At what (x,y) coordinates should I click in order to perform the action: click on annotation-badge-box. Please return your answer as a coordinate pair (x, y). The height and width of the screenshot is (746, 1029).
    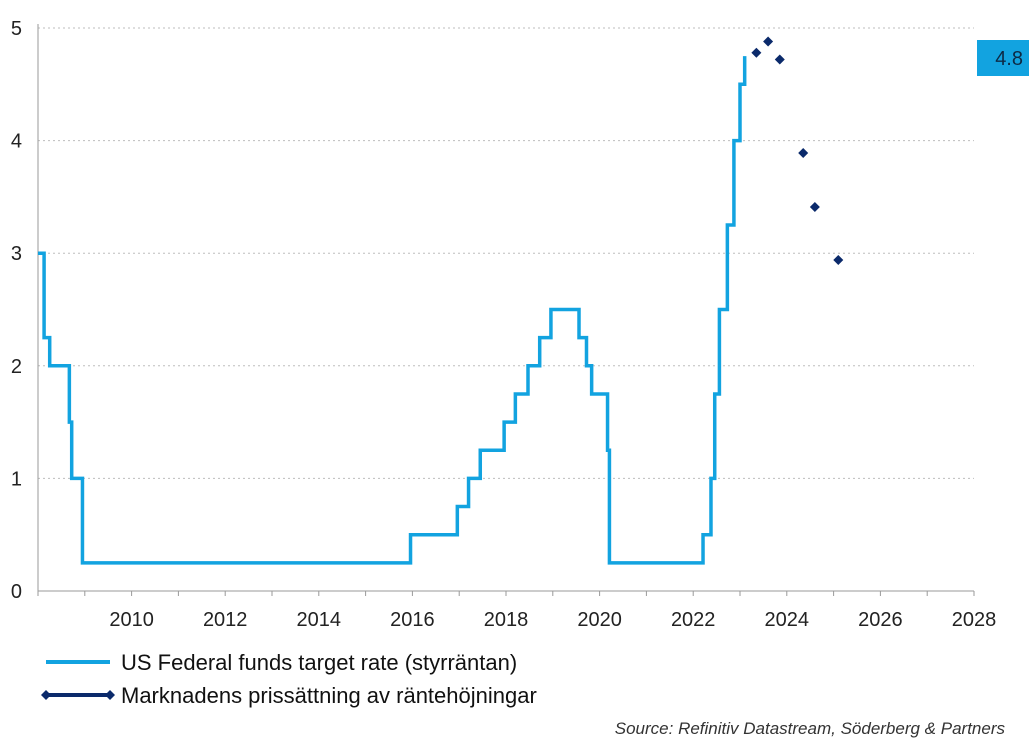
    Looking at the image, I should click on (1003, 58).